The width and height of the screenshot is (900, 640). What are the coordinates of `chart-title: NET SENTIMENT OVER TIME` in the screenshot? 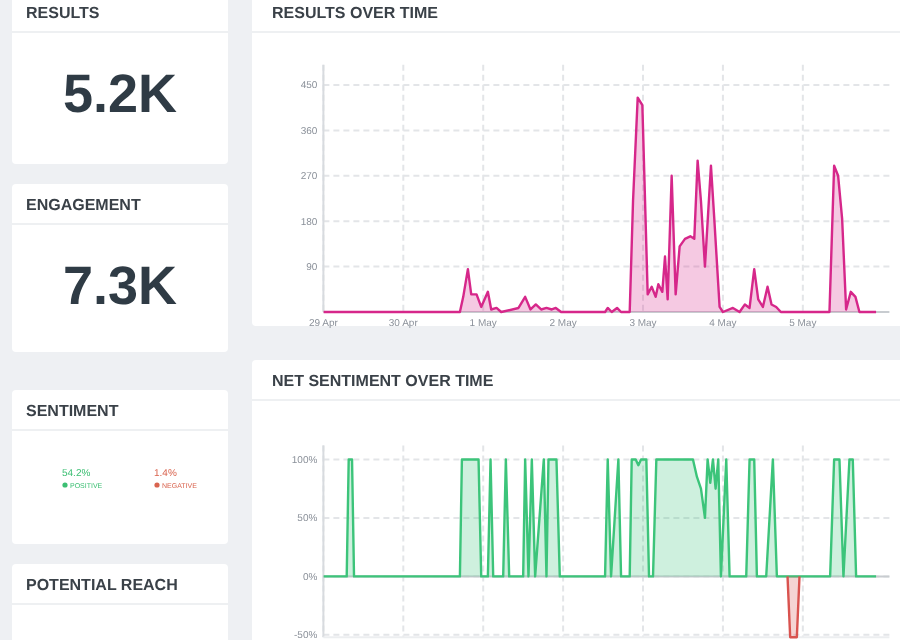 It's located at (383, 381).